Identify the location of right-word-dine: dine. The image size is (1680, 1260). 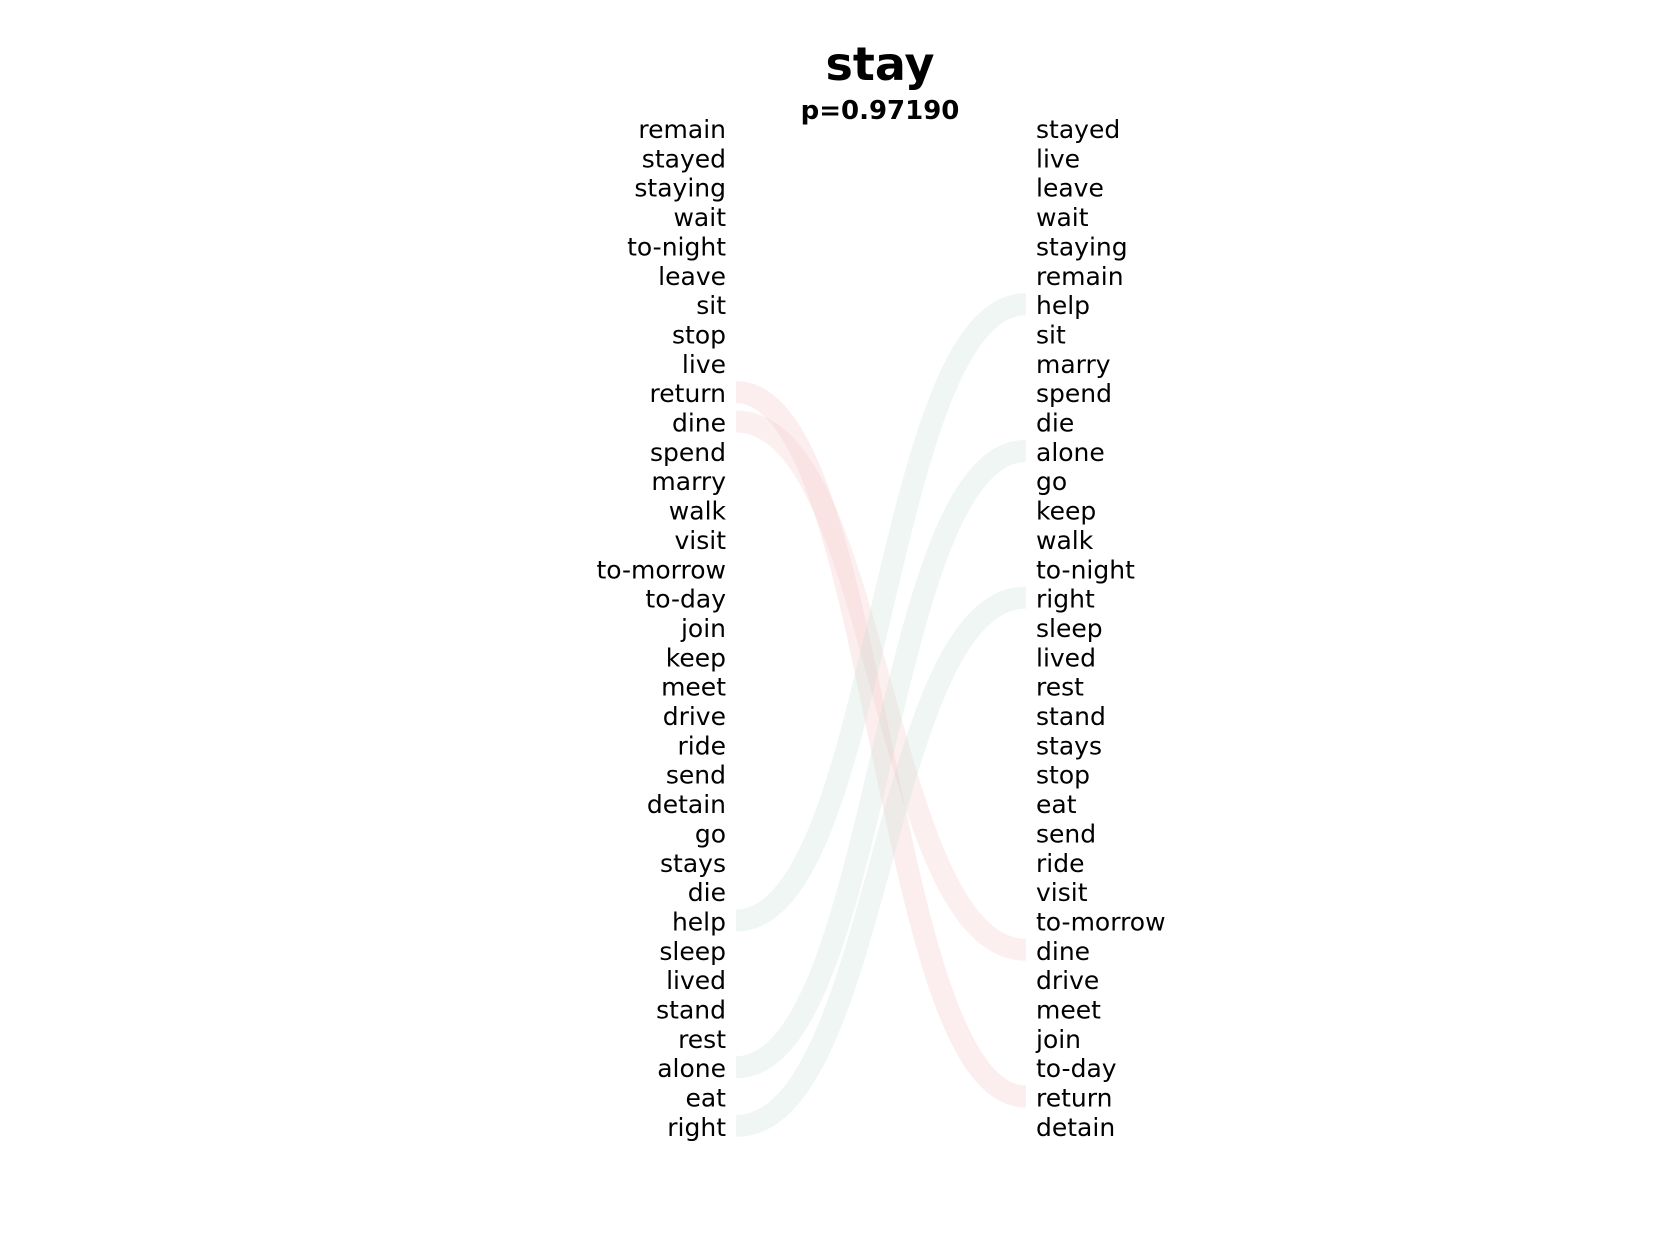
(1063, 951).